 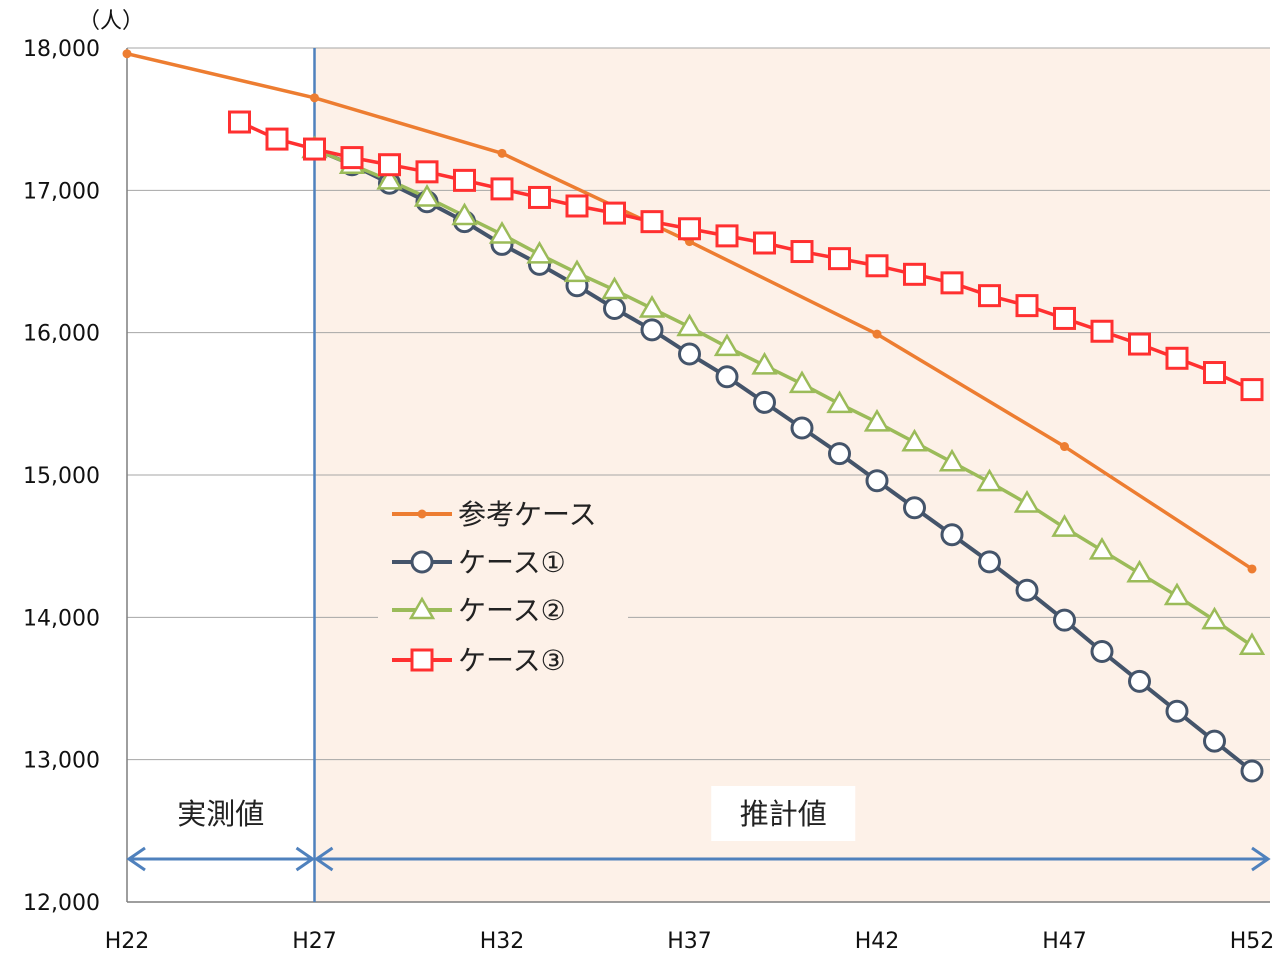 What do you see at coordinates (61, 191) in the screenshot?
I see `y-tick-label: 17,000` at bounding box center [61, 191].